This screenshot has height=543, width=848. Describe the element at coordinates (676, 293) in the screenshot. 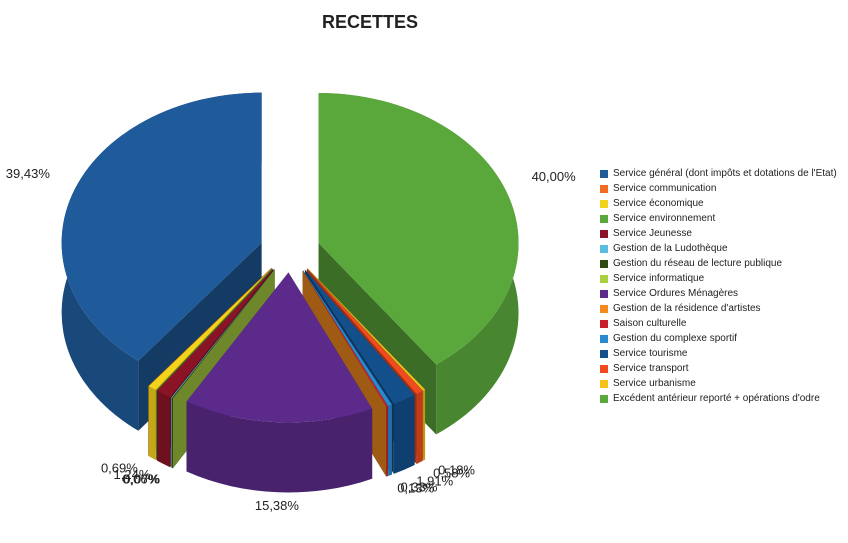

I see `legend-label: Service Ordures Ménagères` at that location.